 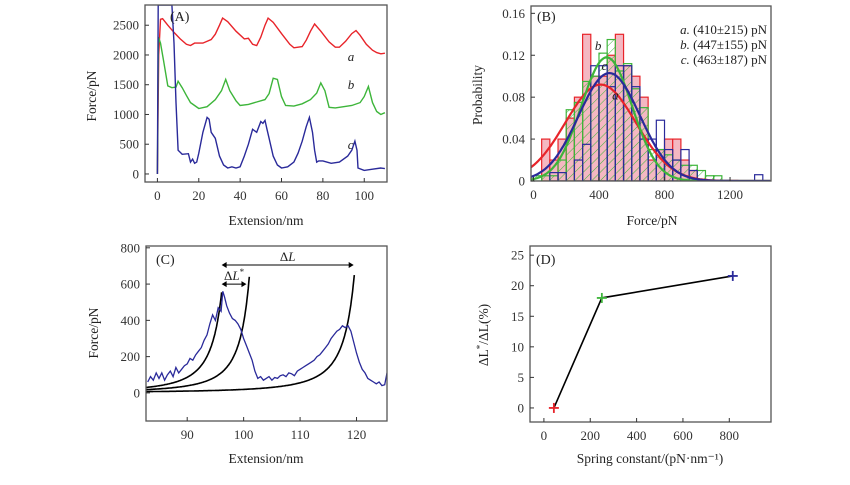 What do you see at coordinates (91, 95) in the screenshot?
I see `panel-a-ylabel: Force/pN` at bounding box center [91, 95].